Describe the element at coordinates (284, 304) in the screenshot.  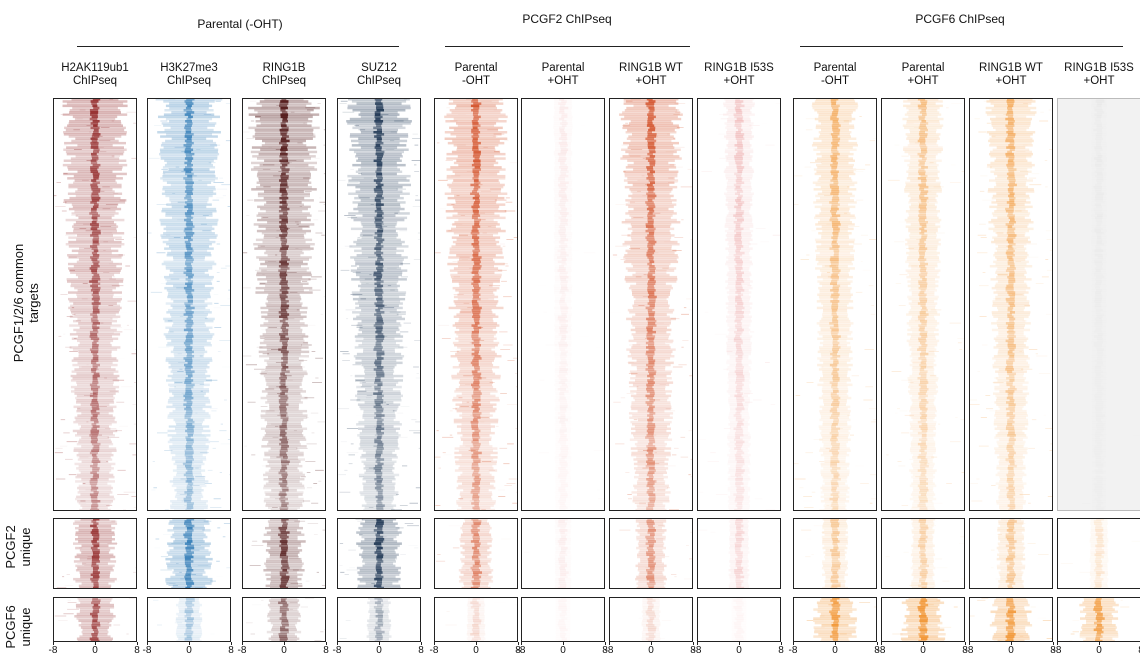
I see `heatmap-panel-col2-row0` at that location.